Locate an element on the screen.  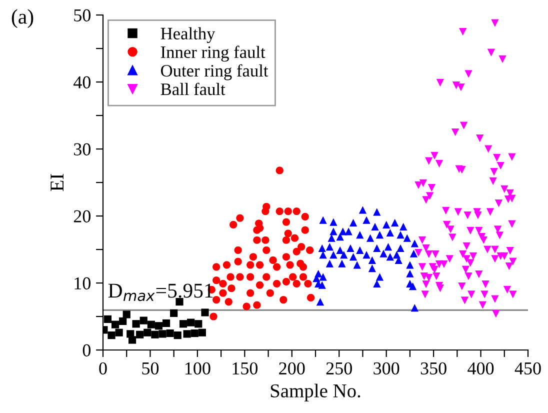
x-tick-label: 400 is located at coordinates (481, 368).